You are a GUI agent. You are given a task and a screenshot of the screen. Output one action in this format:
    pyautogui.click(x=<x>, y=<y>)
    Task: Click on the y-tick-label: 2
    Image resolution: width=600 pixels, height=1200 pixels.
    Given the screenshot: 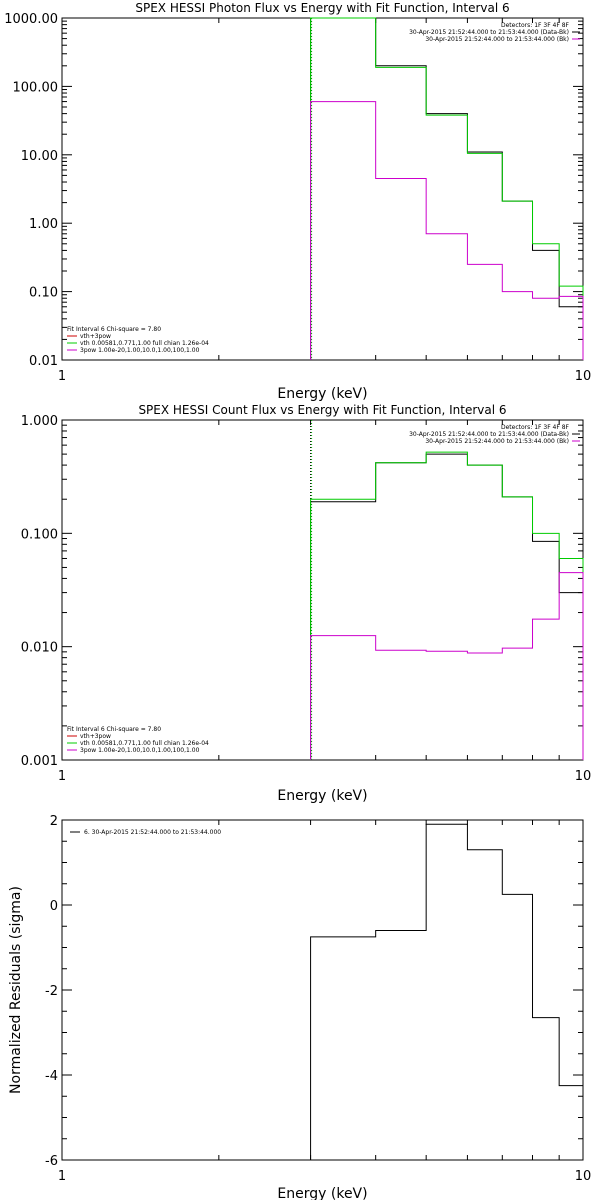 What is the action you would take?
    pyautogui.click(x=54, y=821)
    